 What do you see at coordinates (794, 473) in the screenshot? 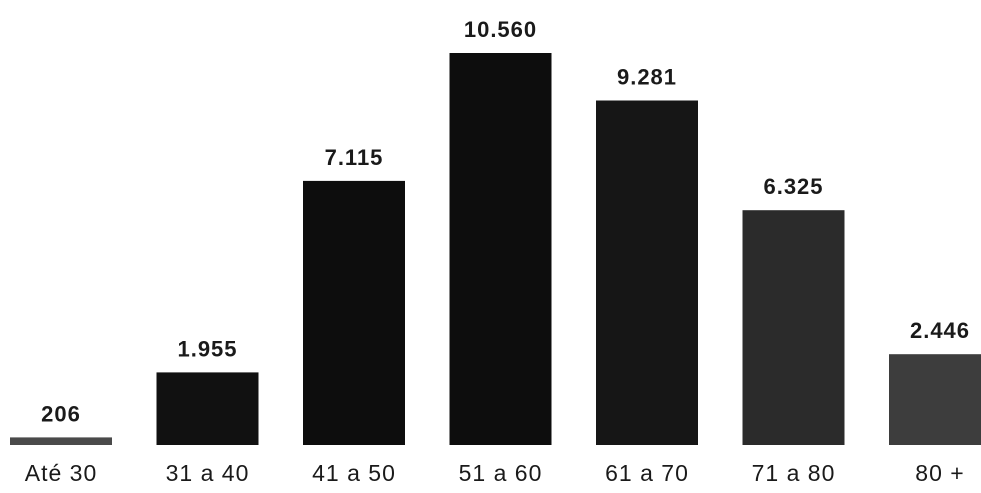
I see `x-tick-label-5: 71 a 80` at bounding box center [794, 473].